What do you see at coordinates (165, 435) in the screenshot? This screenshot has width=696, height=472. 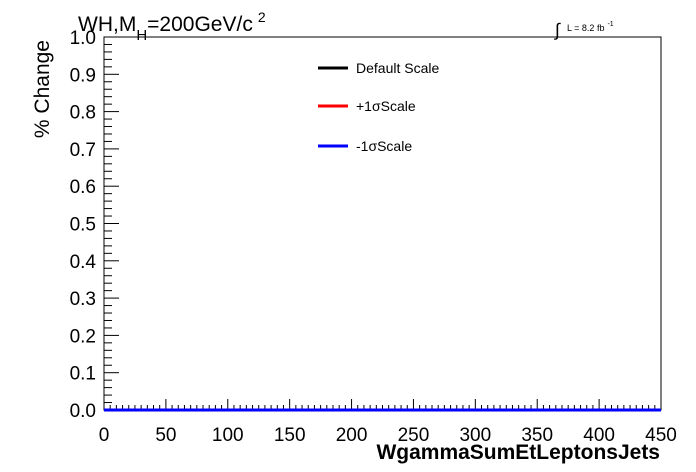 I see `x-tick-label: 50` at bounding box center [165, 435].